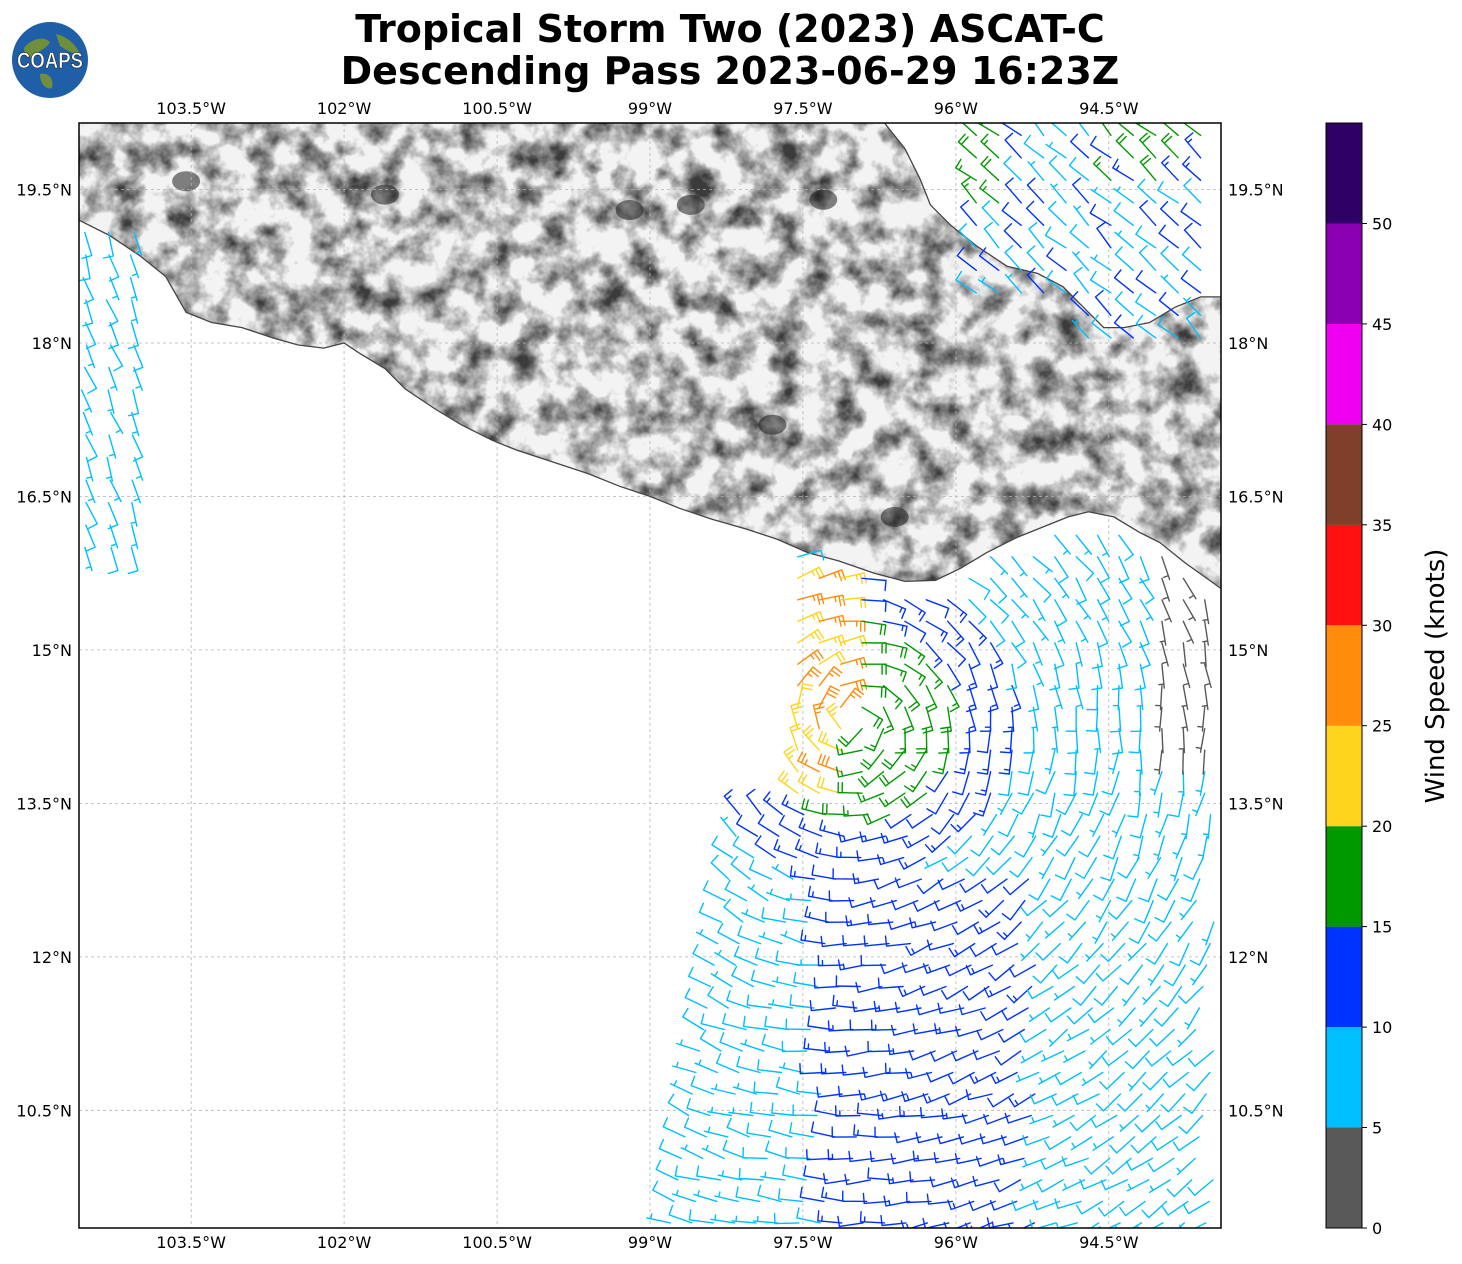 This screenshot has width=1462, height=1264. What do you see at coordinates (823, 199) in the screenshot?
I see `terrain-peak` at bounding box center [823, 199].